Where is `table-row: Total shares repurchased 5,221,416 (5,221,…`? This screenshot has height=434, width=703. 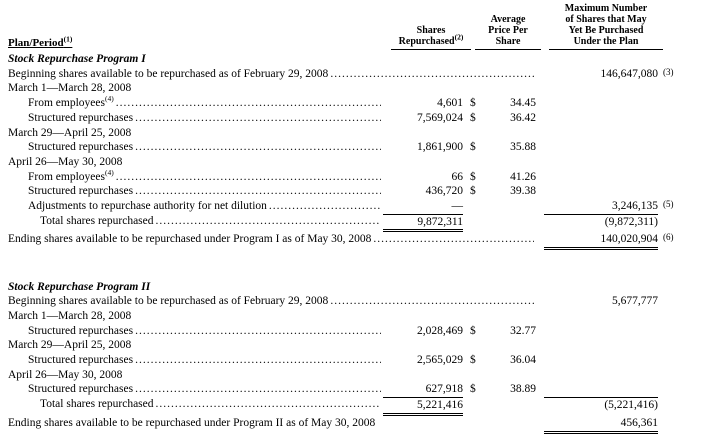 table-row: Total shares repurchased 5,221,416 (5,221,… is located at coordinates (350, 406).